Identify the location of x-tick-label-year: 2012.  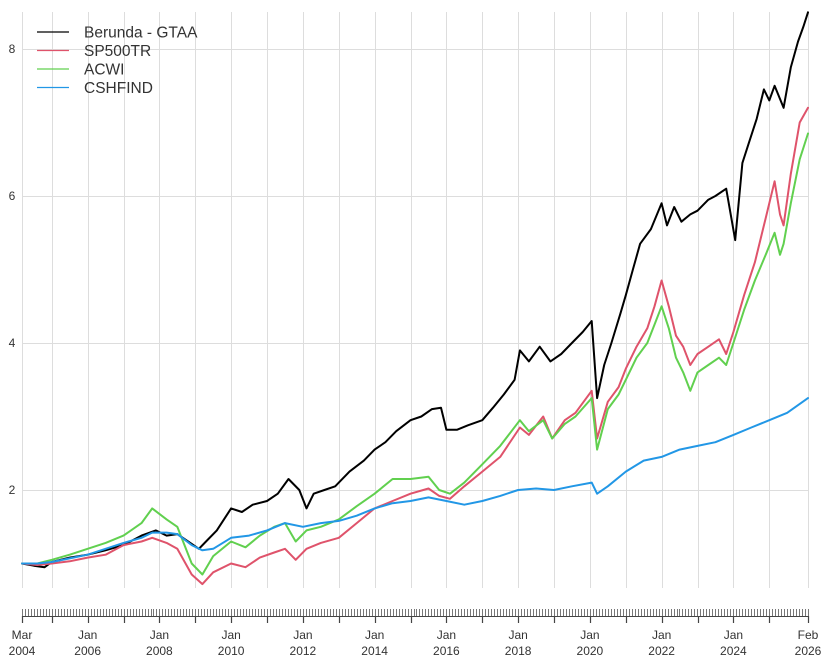
(303, 651).